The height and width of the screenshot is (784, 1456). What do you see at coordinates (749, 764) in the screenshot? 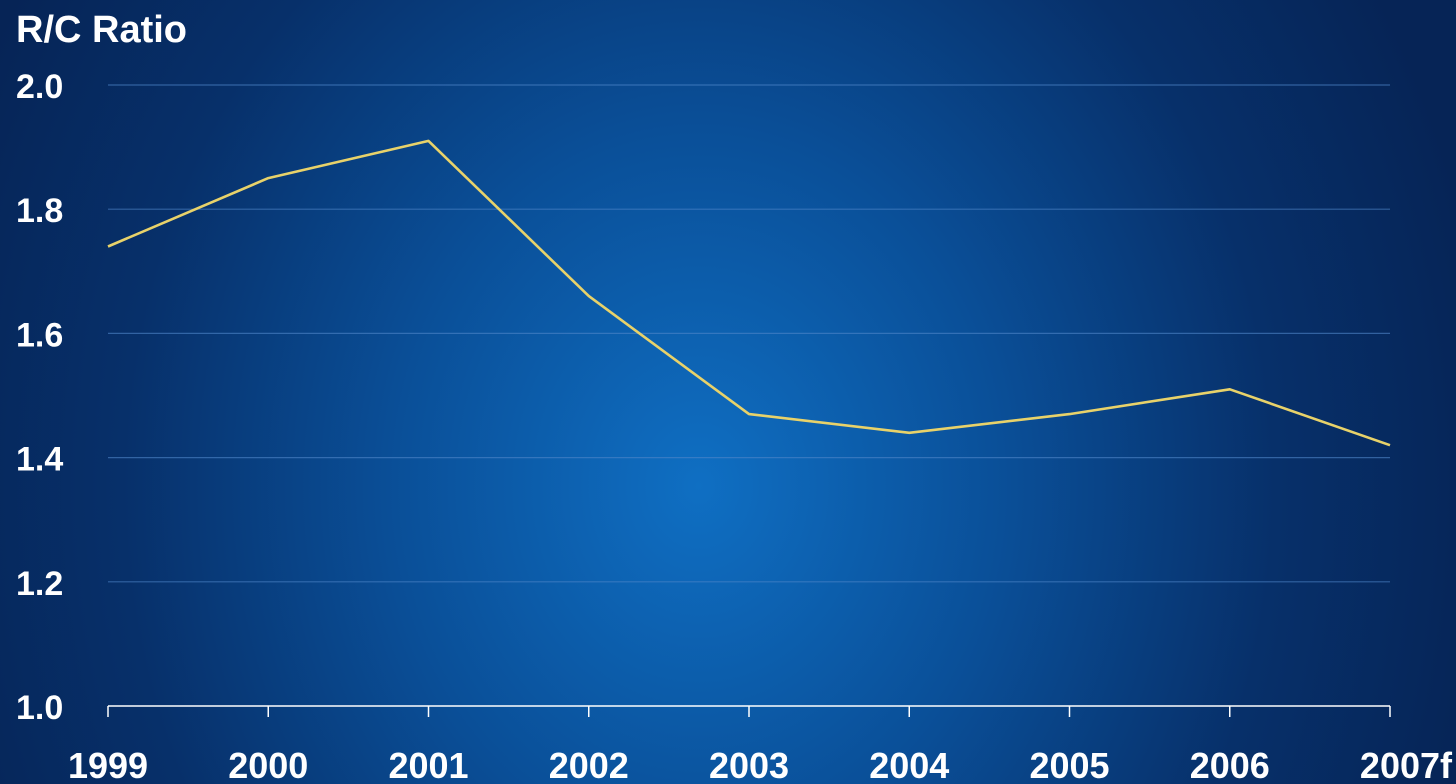
I see `x-tick-label: 2003` at bounding box center [749, 764].